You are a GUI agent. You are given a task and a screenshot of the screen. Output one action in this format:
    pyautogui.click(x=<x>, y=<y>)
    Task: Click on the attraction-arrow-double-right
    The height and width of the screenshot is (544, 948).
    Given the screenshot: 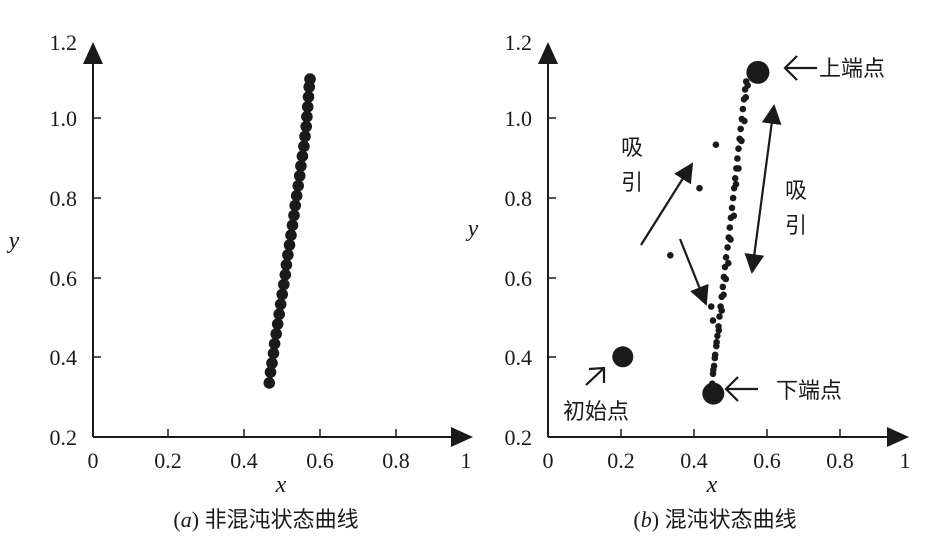 What is the action you would take?
    pyautogui.click(x=763, y=189)
    